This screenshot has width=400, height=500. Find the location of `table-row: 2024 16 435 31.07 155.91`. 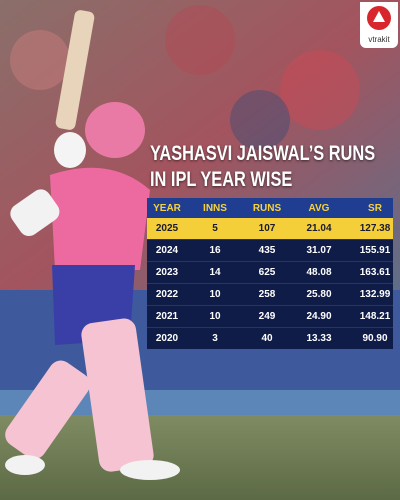

table-row: 2024 16 435 31.07 155.91 is located at coordinates (270, 250).